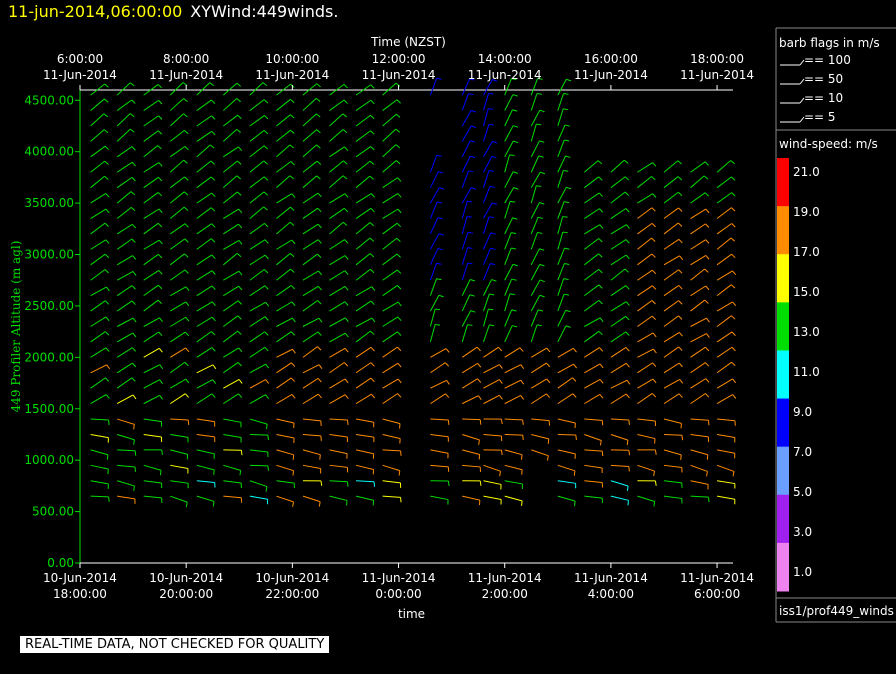 The height and width of the screenshot is (674, 896). I want to click on colorbar-label: 13.0, so click(806, 332).